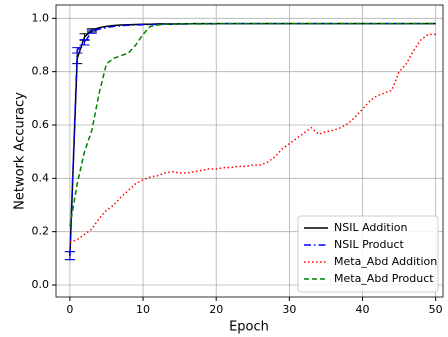  I want to click on y-axis-label: Network Accuracy, so click(20, 151).